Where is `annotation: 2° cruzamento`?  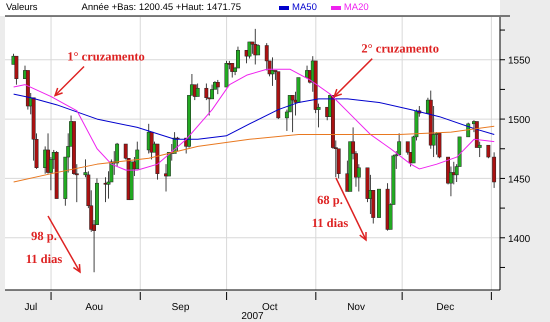 annotation: 2° cruzamento is located at coordinates (400, 49).